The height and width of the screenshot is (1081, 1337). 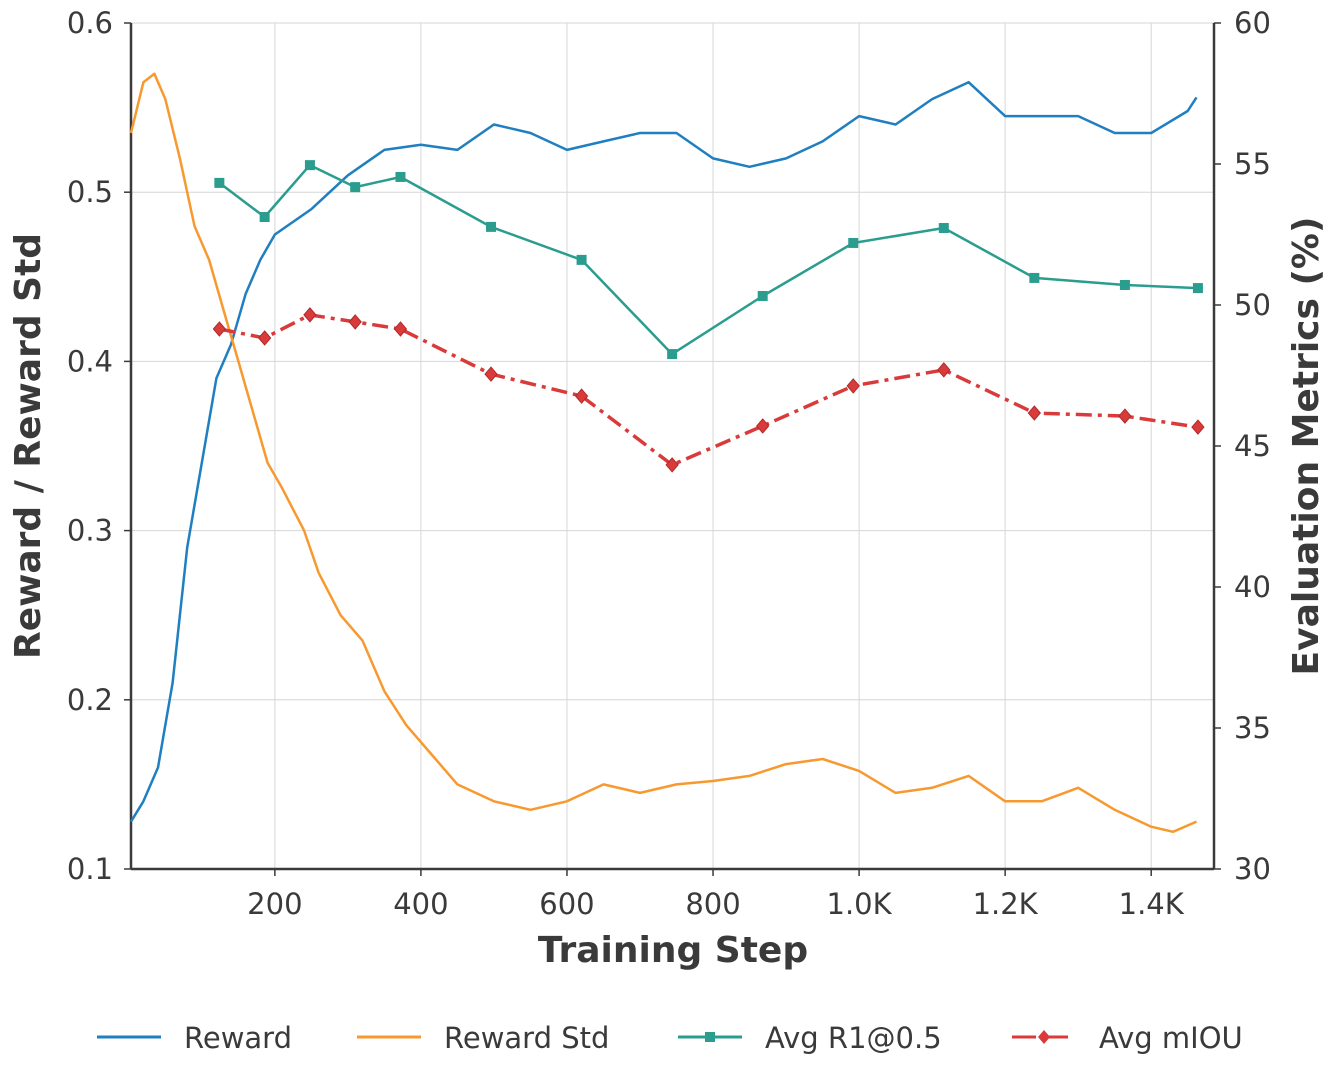 I want to click on y-tick-label: 0.4, so click(x=90, y=361).